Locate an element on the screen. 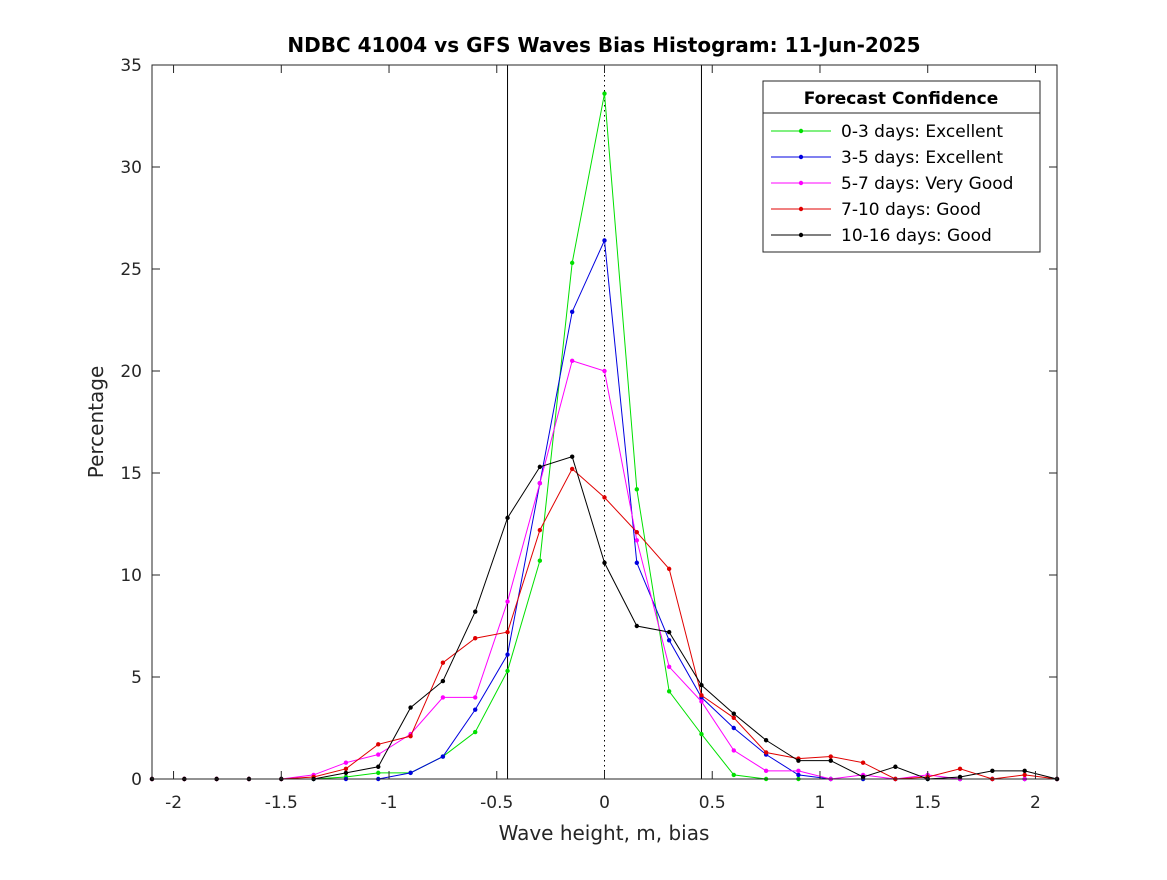 The image size is (1167, 880). y-axis-label: Percentage is located at coordinates (96, 422).